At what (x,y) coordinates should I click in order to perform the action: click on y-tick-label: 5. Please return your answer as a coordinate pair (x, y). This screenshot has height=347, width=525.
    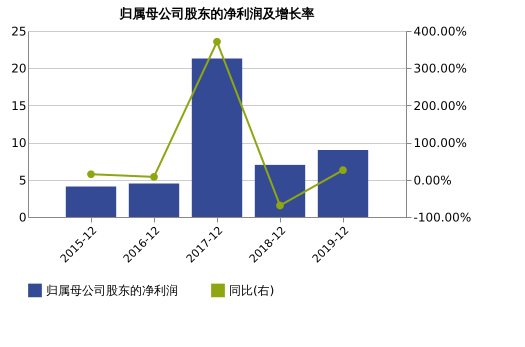
    Looking at the image, I should click on (22, 180).